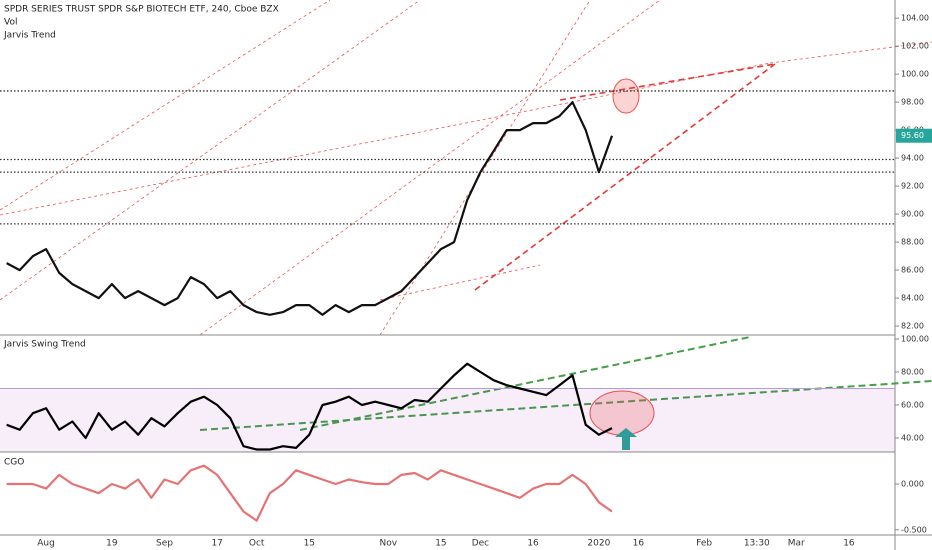 The height and width of the screenshot is (550, 932). What do you see at coordinates (914, 529) in the screenshot?
I see `y-tick-label: -0.500` at bounding box center [914, 529].